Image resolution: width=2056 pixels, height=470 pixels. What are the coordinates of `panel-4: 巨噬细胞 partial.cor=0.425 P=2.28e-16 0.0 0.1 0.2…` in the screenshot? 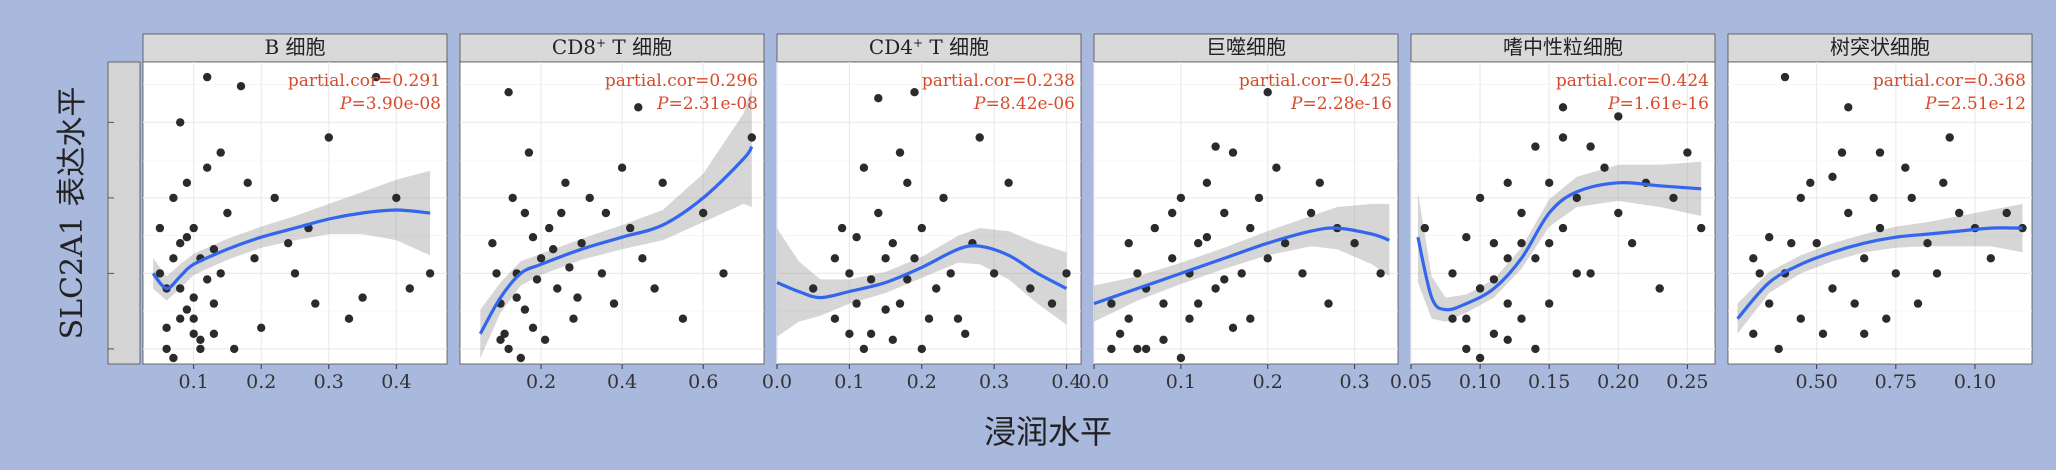 It's located at (1239, 213).